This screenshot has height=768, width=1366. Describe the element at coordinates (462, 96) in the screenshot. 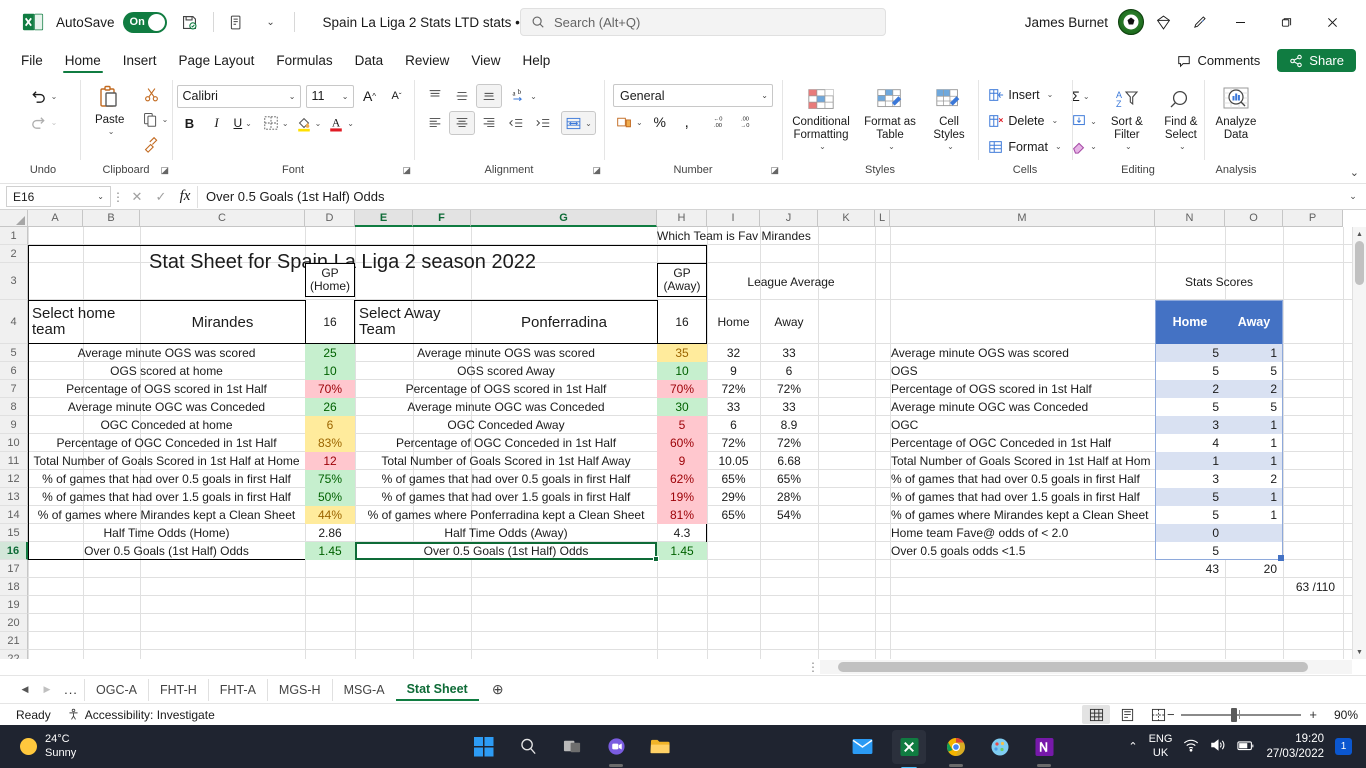

I see `align-middle-button` at that location.